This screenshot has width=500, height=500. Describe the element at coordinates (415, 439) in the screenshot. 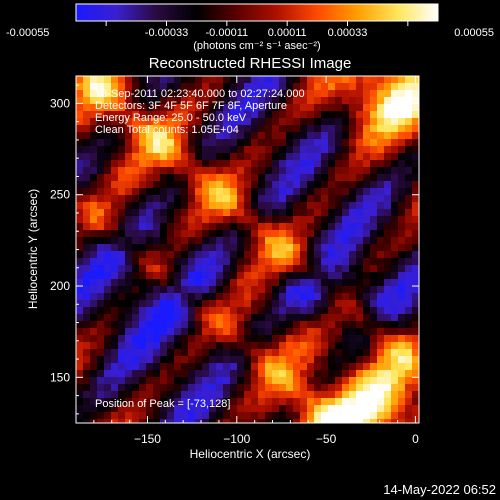

I see `x-tick-label: 0` at that location.